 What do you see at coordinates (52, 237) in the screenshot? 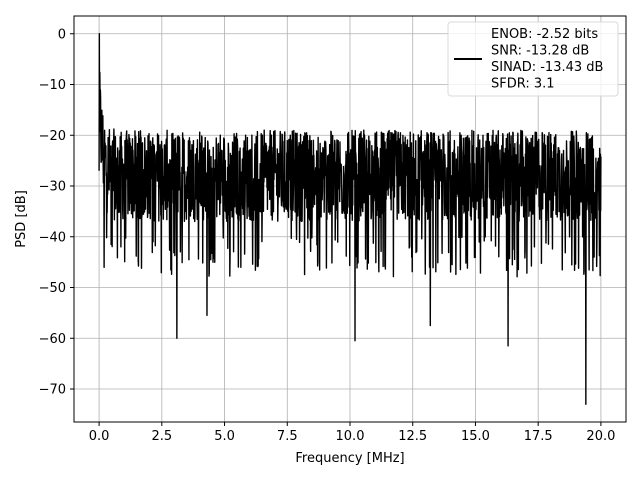
I see `y-tick-label: −40` at bounding box center [52, 237].